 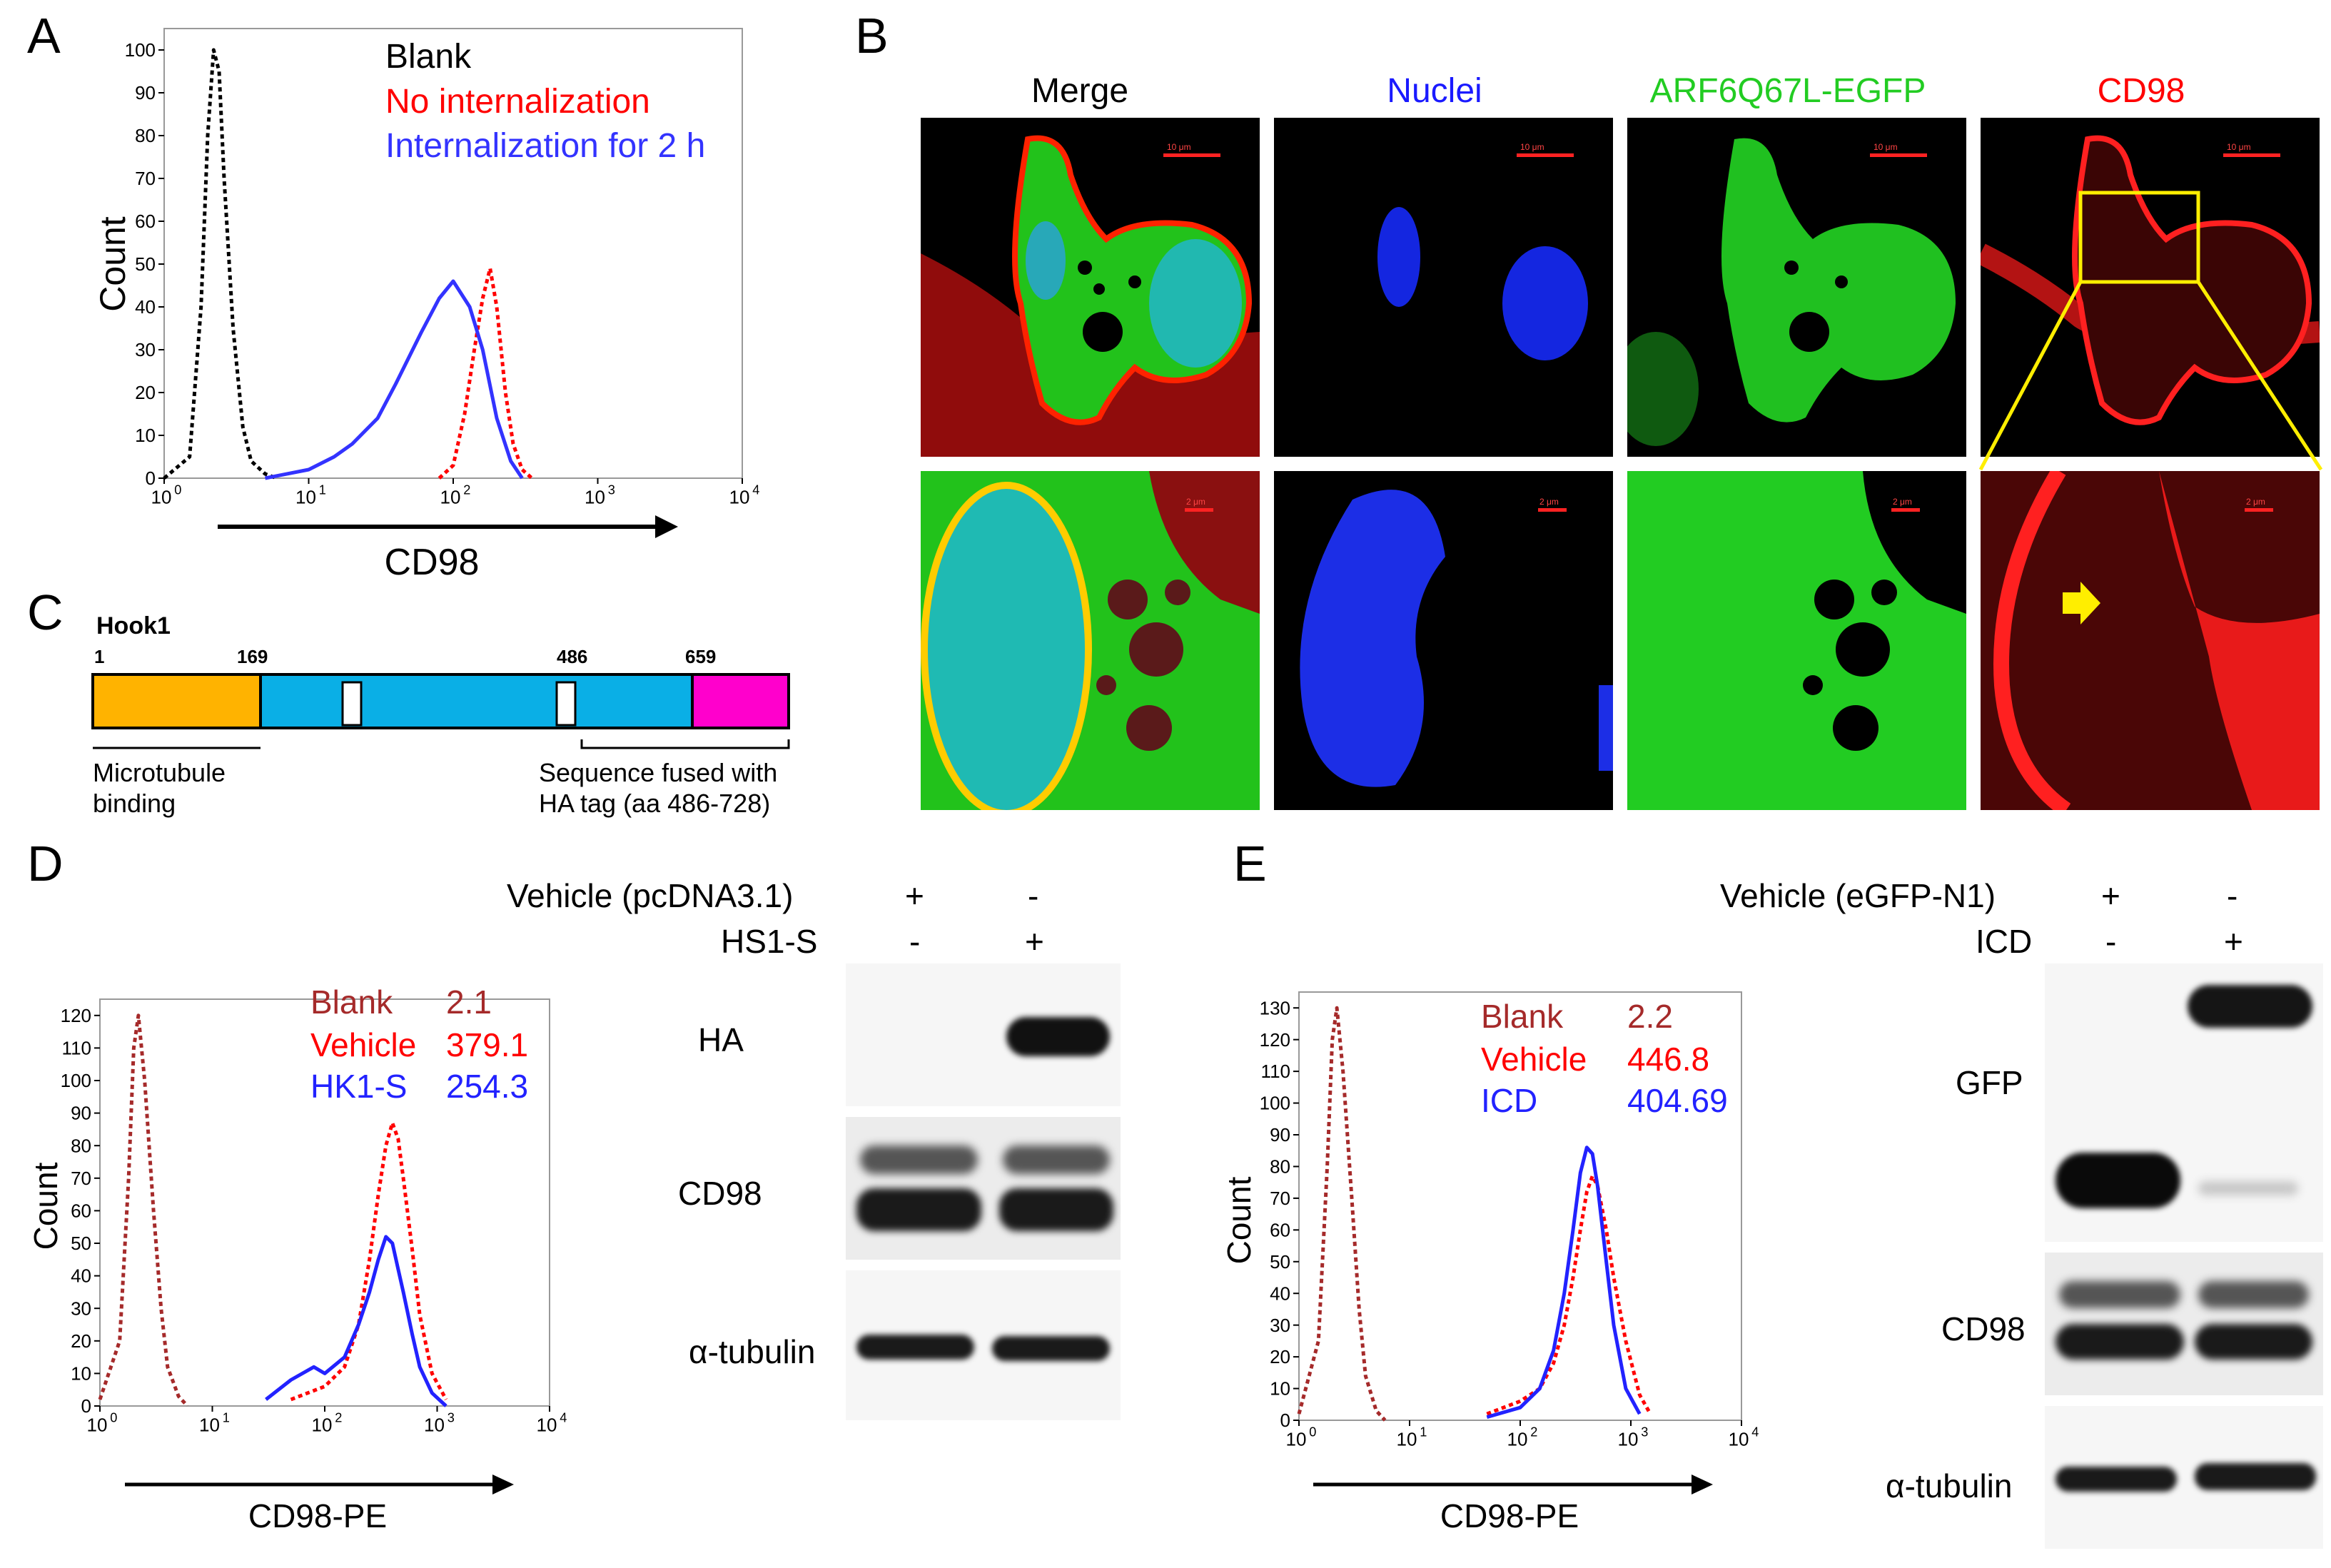 I want to click on scalebar-merge-top-label: 10 μm, so click(x=1179, y=147).